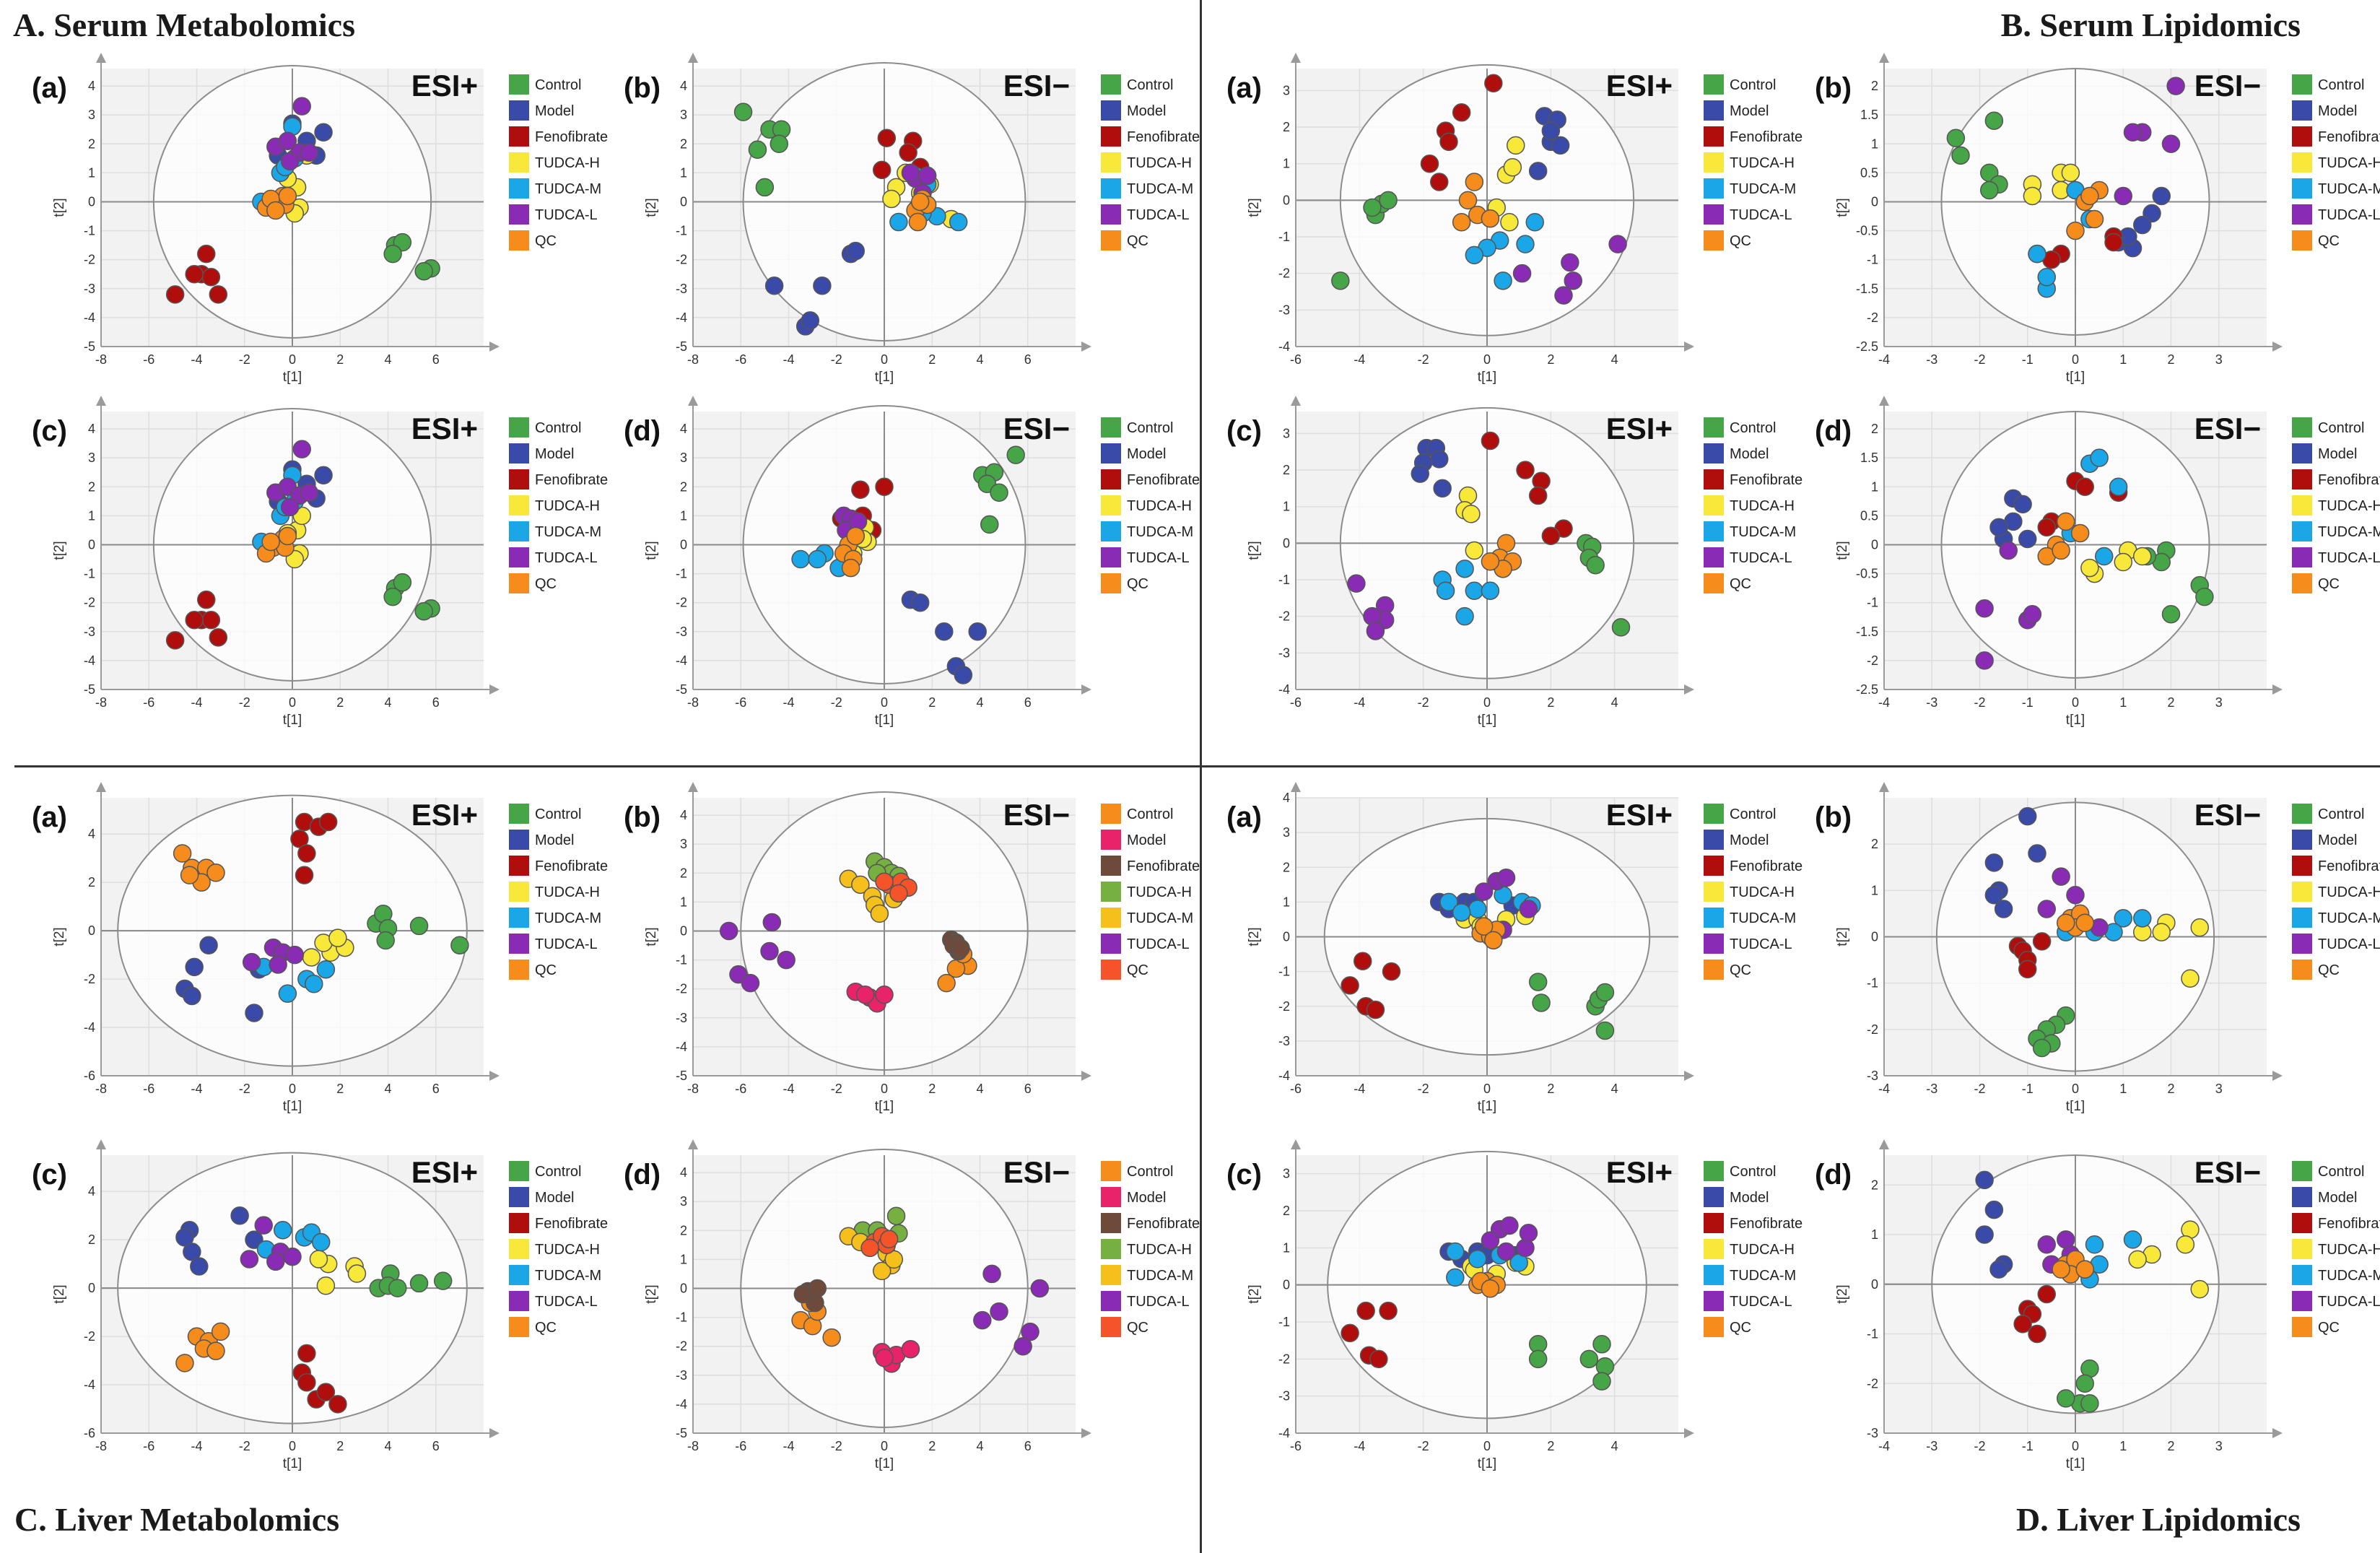 The width and height of the screenshot is (2380, 1553). What do you see at coordinates (519, 162) in the screenshot?
I see `legend-swatch-tudca-h` at bounding box center [519, 162].